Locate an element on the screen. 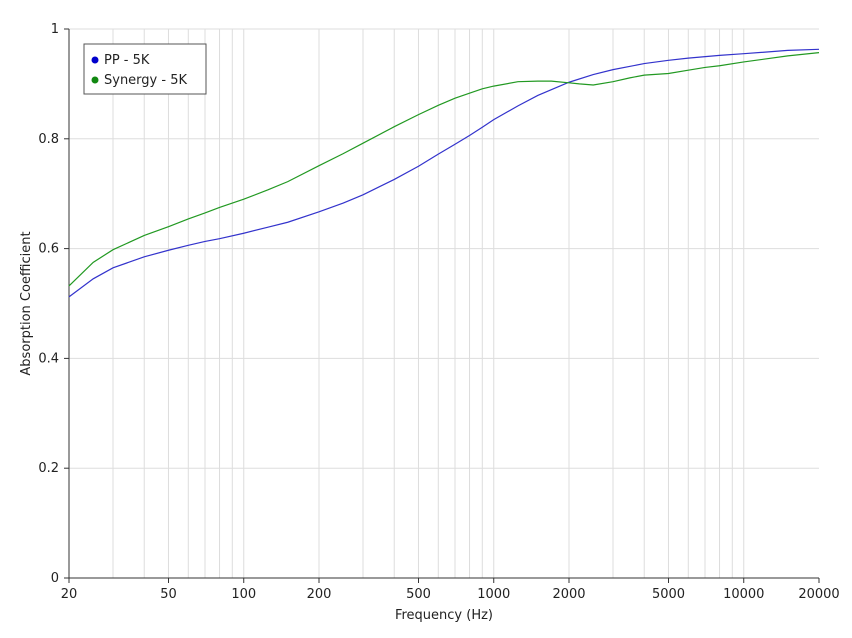  x-tick-label: 2000 is located at coordinates (568, 594).